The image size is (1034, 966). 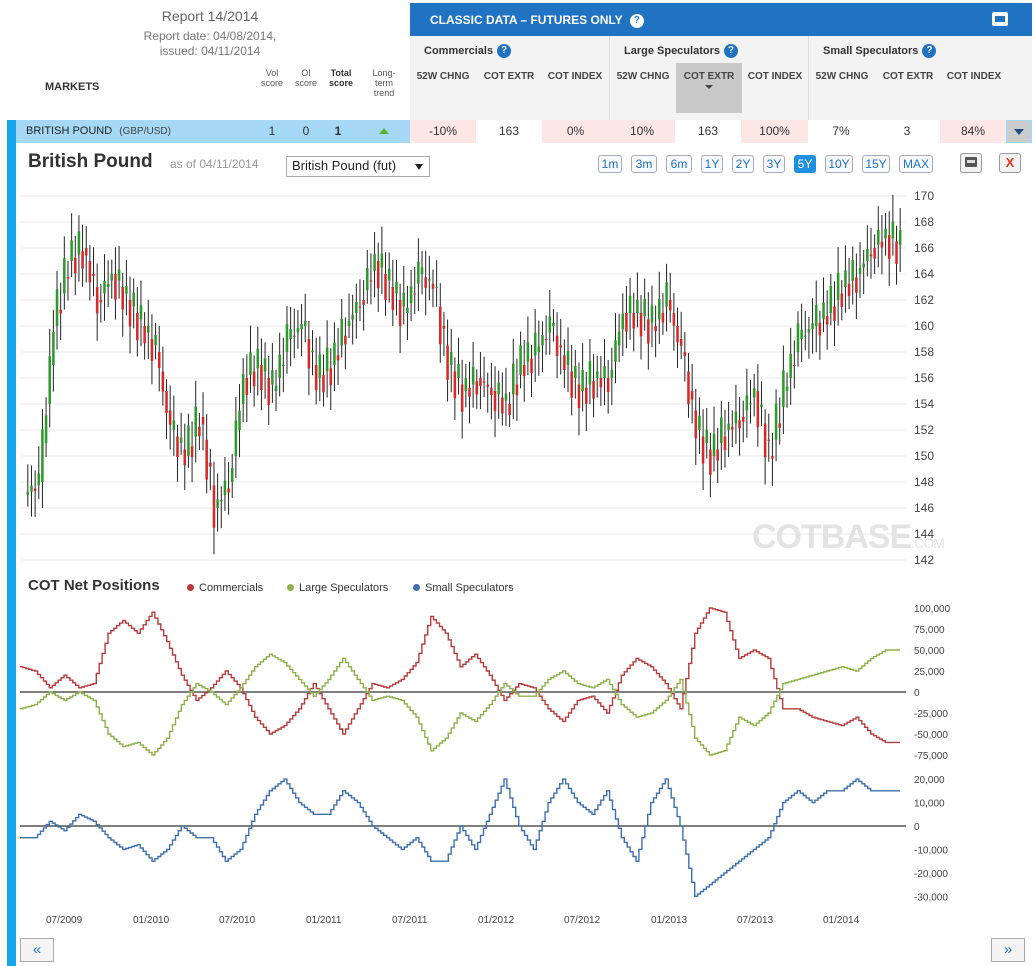 What do you see at coordinates (681, 51) in the screenshot?
I see `group-title: Large Speculators?` at bounding box center [681, 51].